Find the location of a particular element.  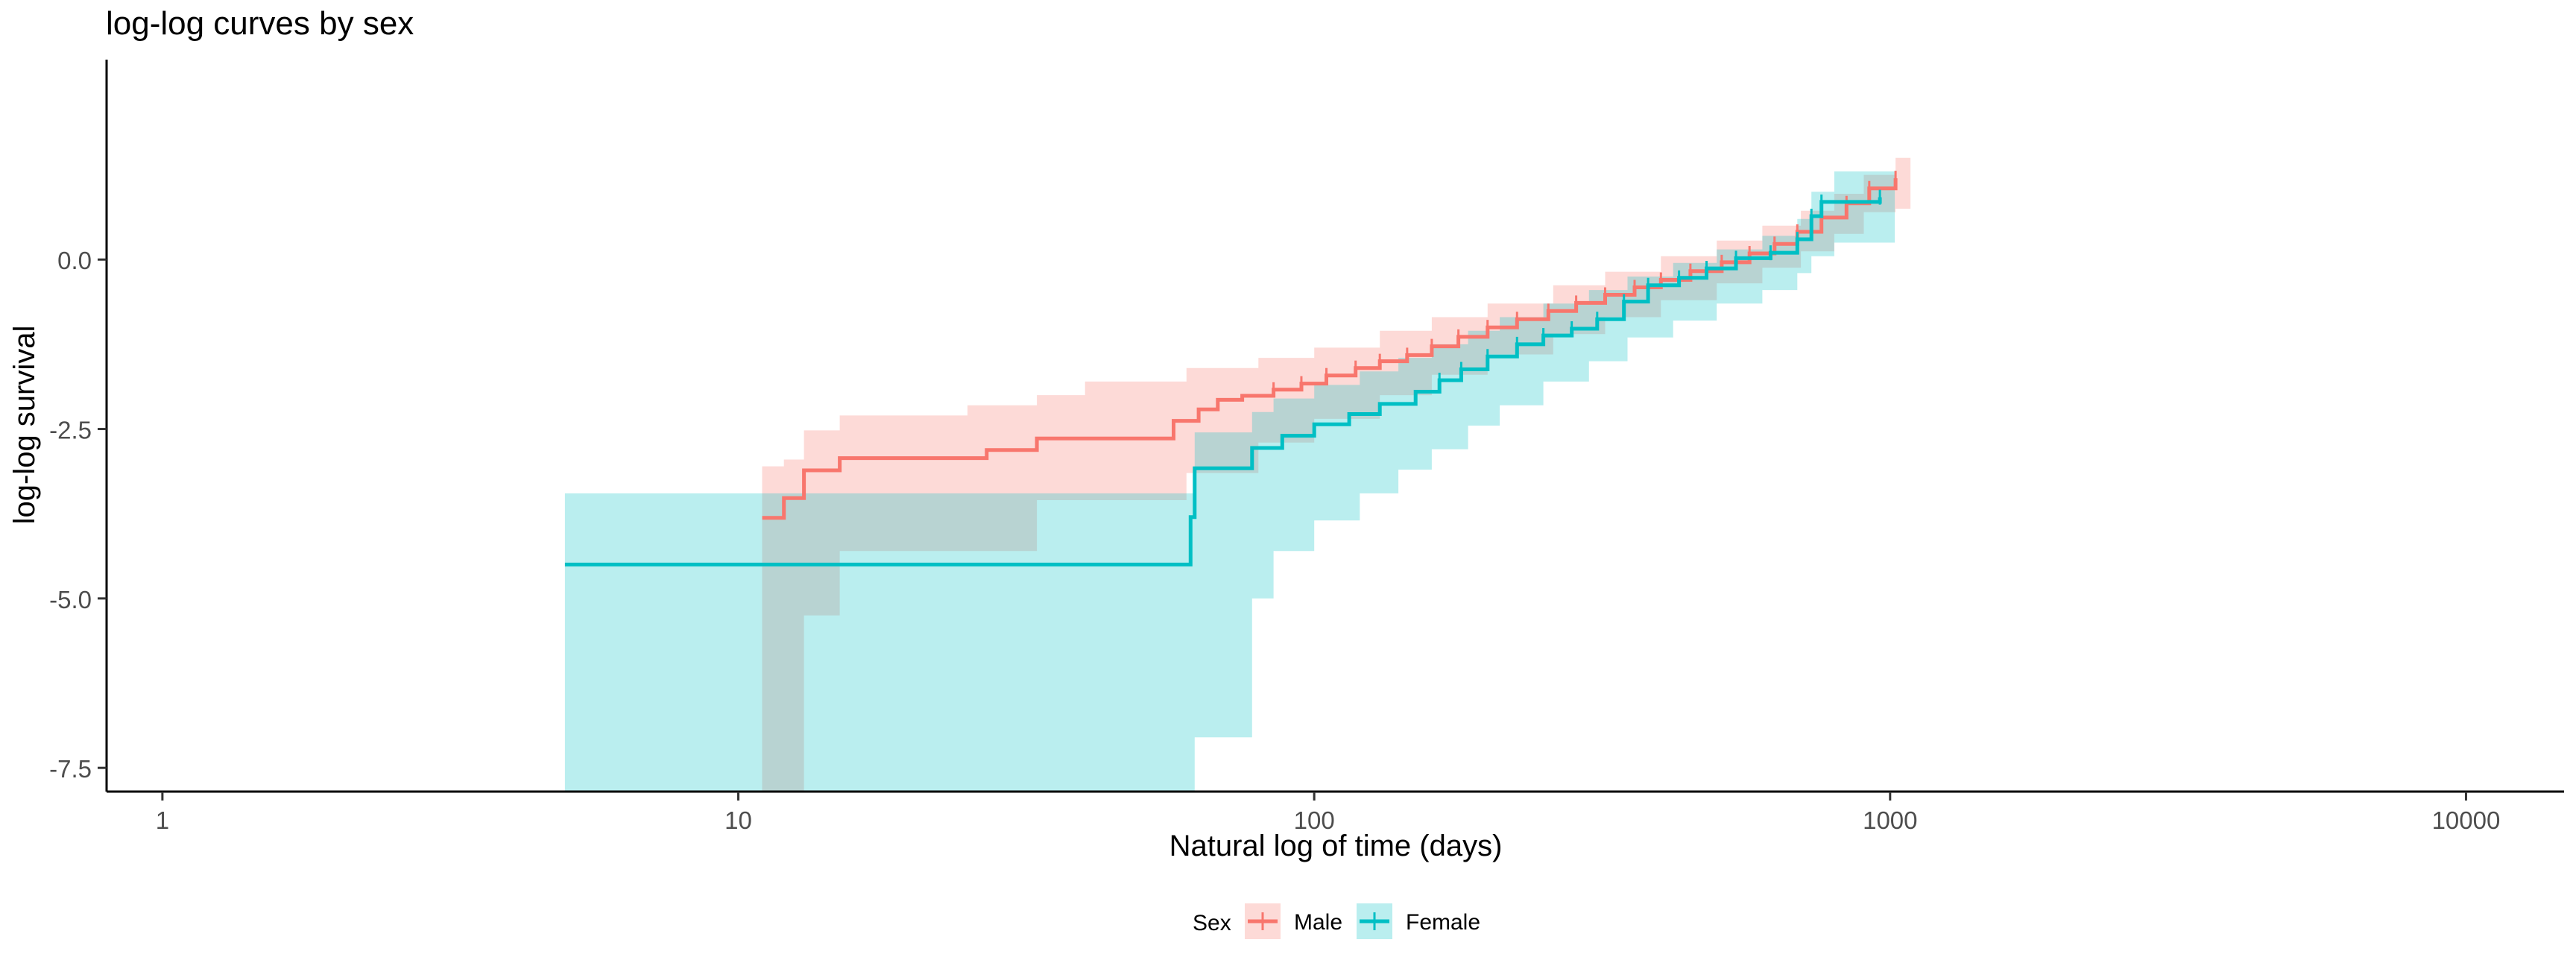

legend: Sex Male Female is located at coordinates (1337, 921).